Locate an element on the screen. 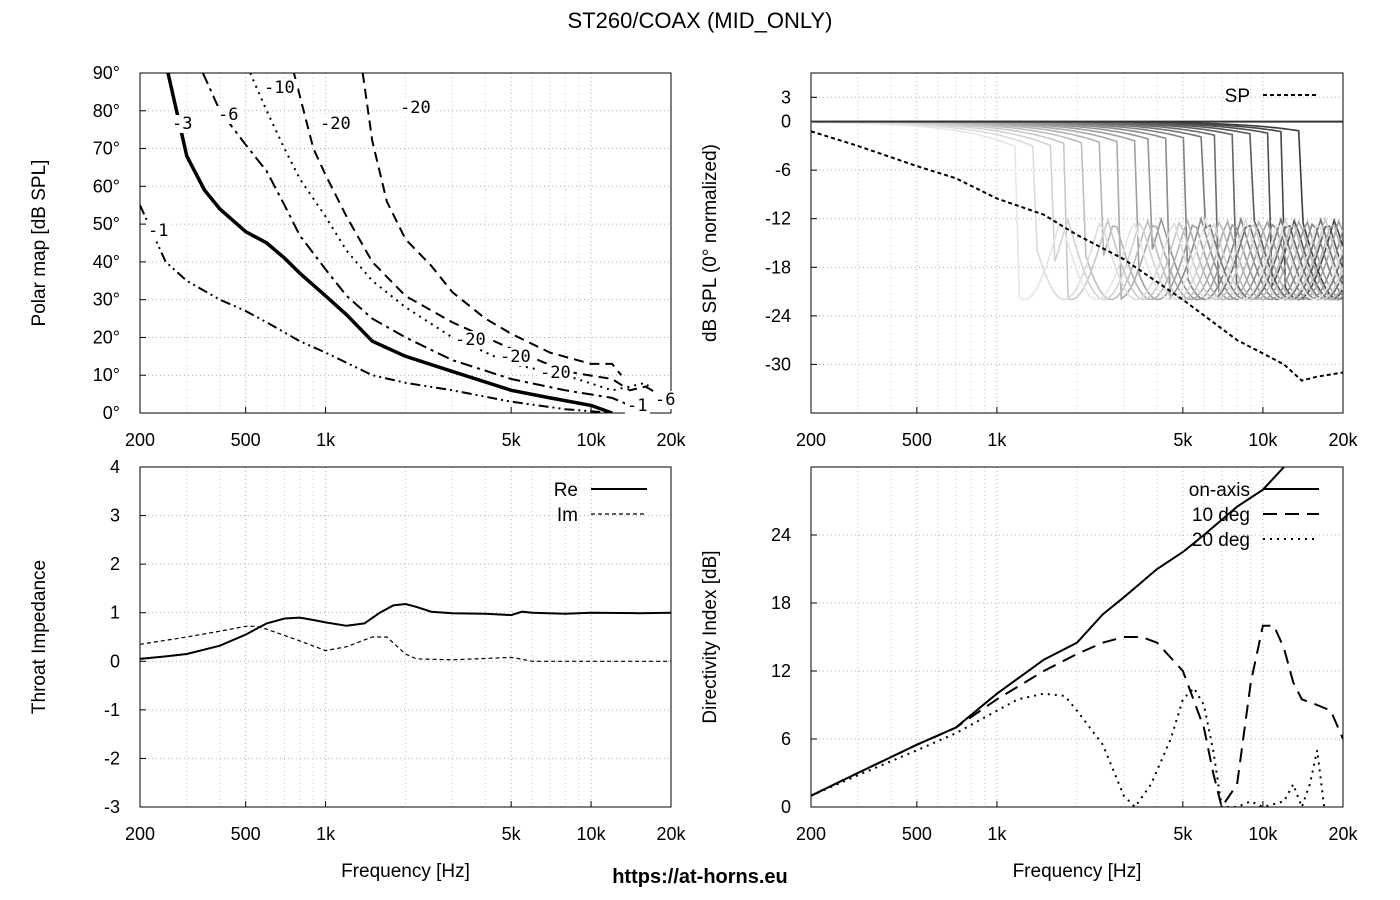 The height and width of the screenshot is (900, 1400). y-tick-label: 40° is located at coordinates (106, 262).